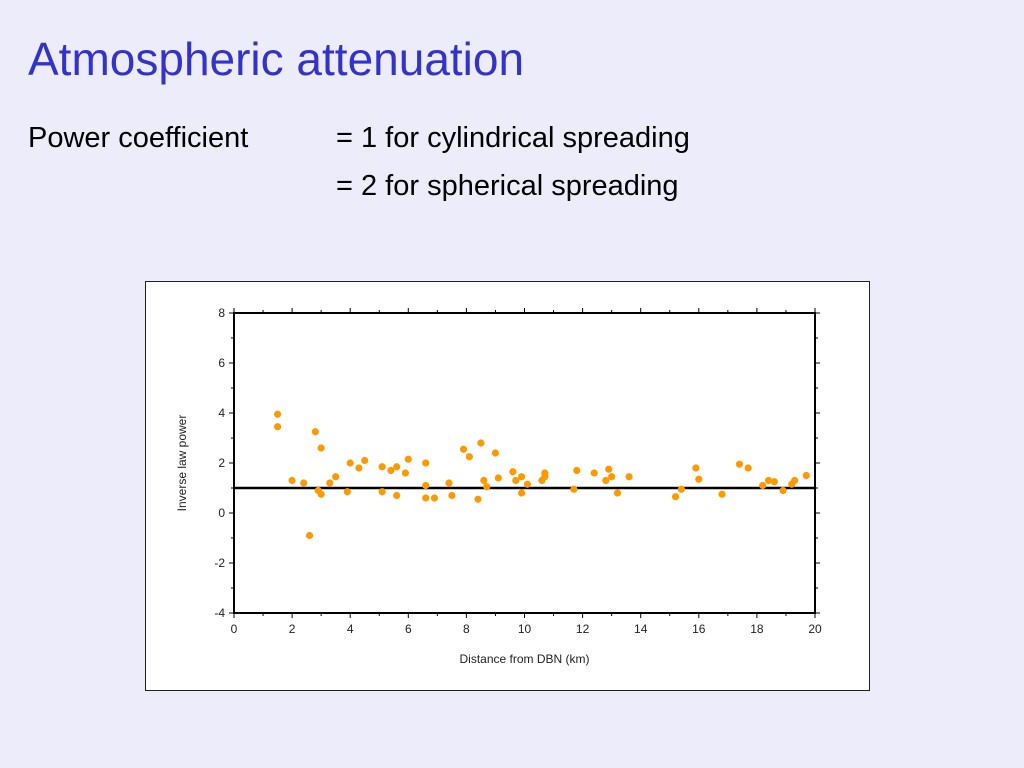 The image size is (1024, 768). What do you see at coordinates (641, 629) in the screenshot?
I see `x-tick-label: 14` at bounding box center [641, 629].